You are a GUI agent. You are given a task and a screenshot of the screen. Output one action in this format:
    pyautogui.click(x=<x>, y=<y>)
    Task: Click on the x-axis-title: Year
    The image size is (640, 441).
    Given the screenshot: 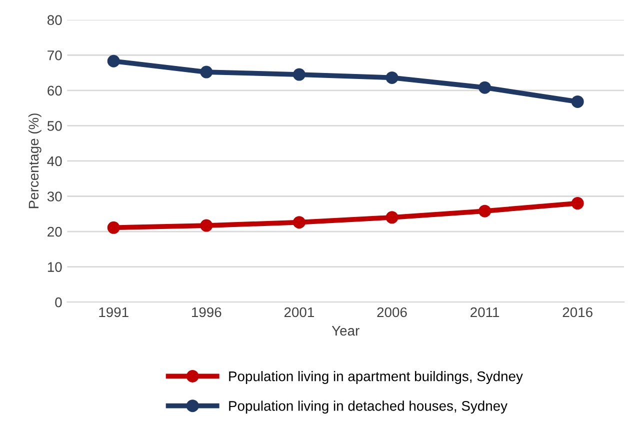 What is the action you would take?
    pyautogui.click(x=346, y=331)
    